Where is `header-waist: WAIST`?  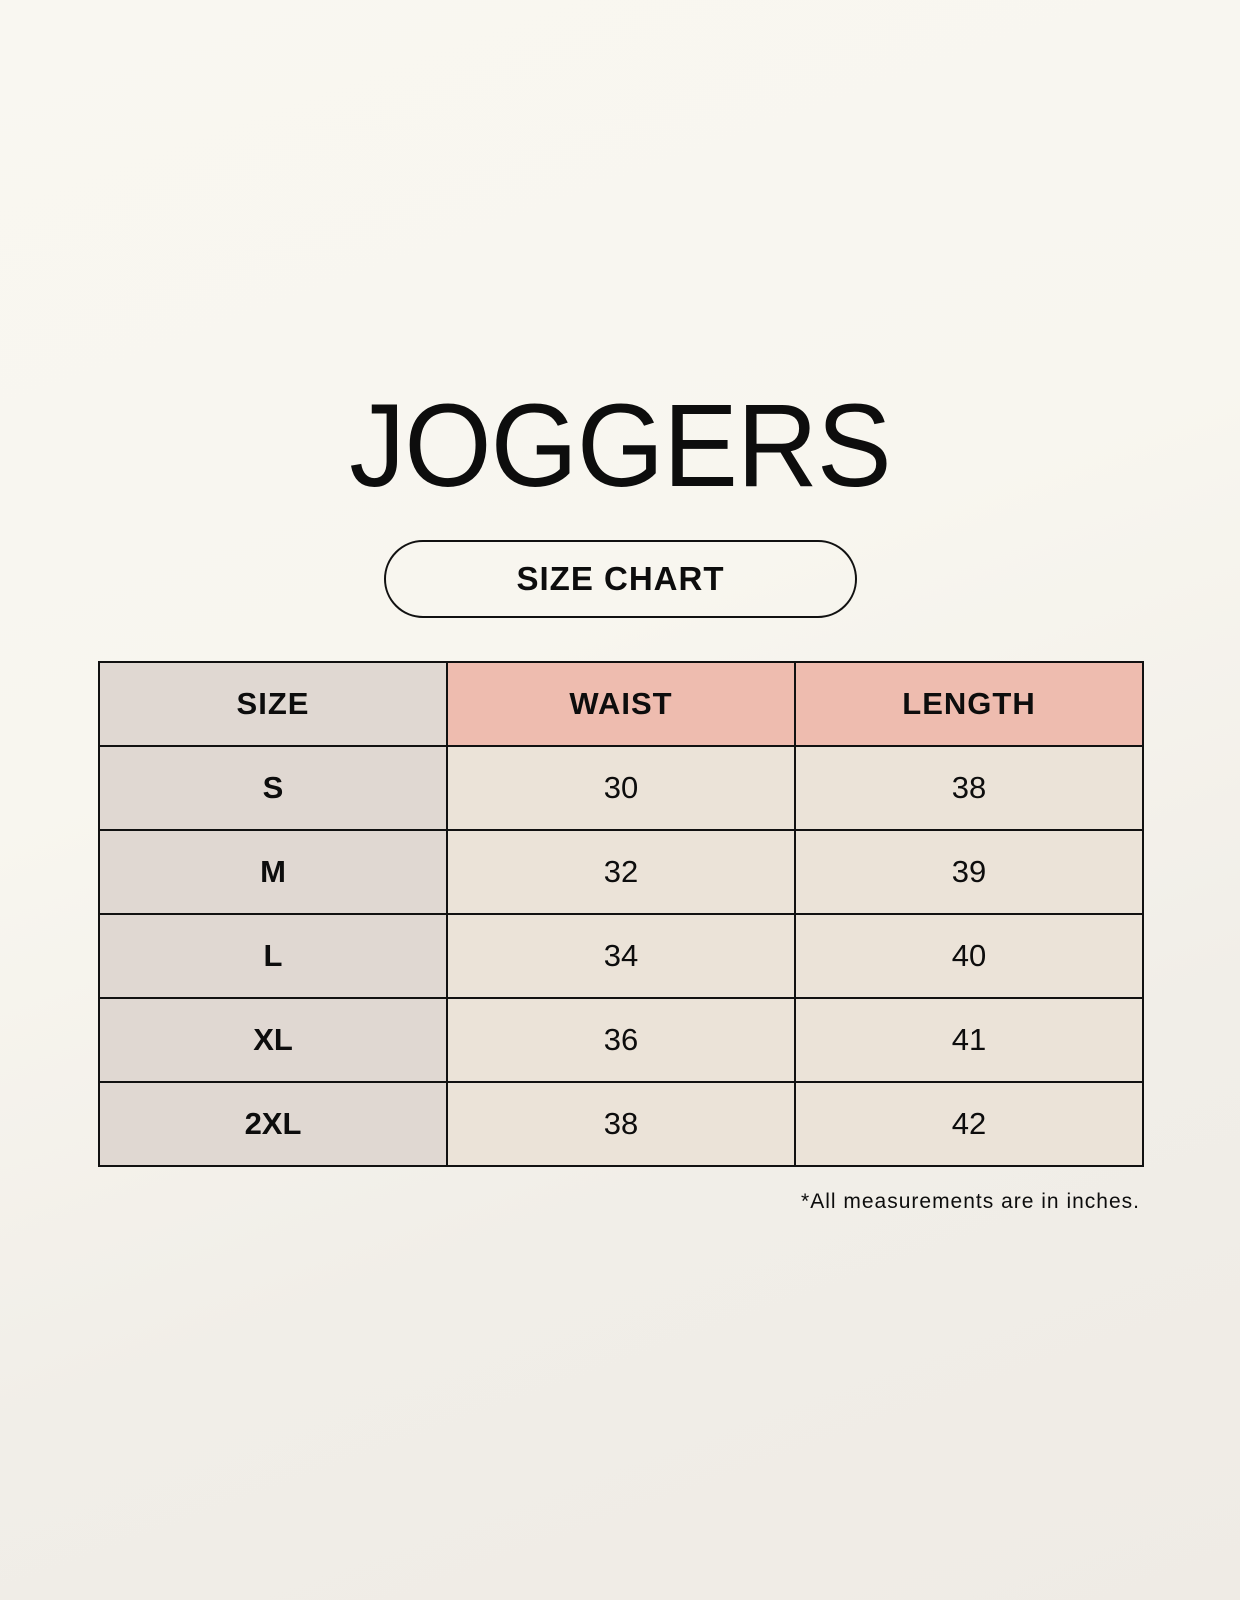
header-waist: WAIST is located at coordinates (621, 704).